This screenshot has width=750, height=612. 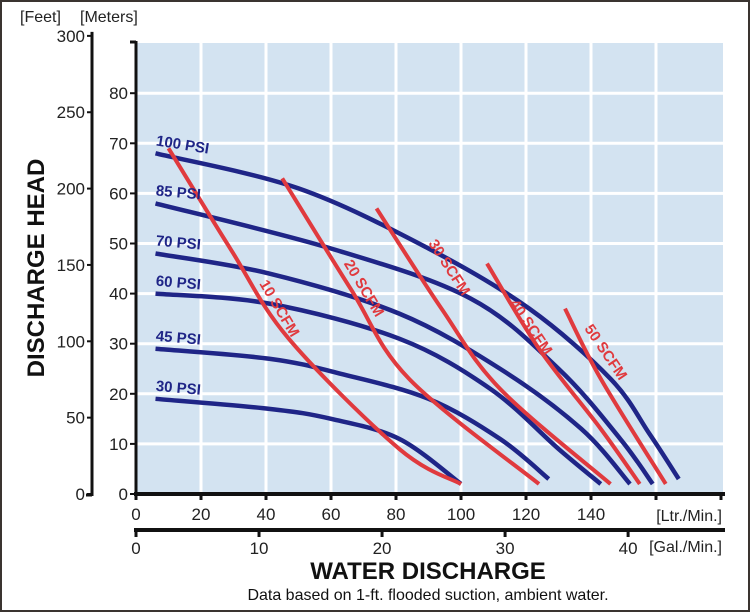 I want to click on air-curve-40-scfm, so click(x=563, y=374).